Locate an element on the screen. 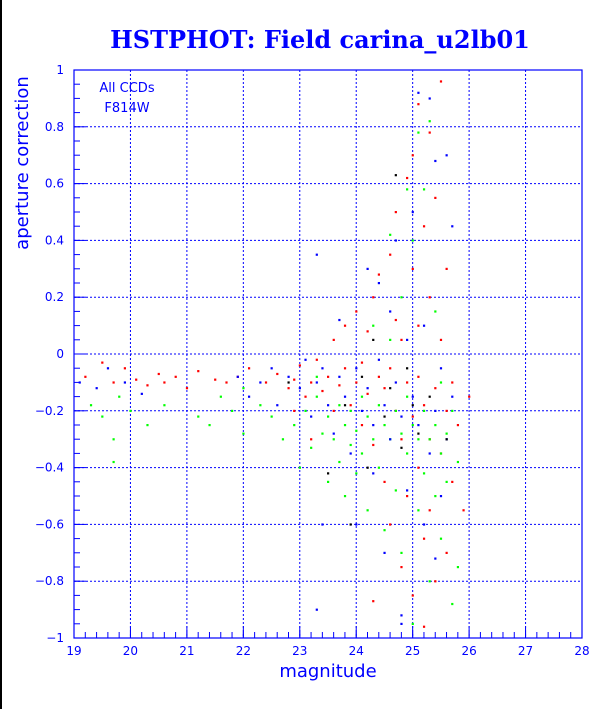  y-tick-label: 0 is located at coordinates (60, 354).